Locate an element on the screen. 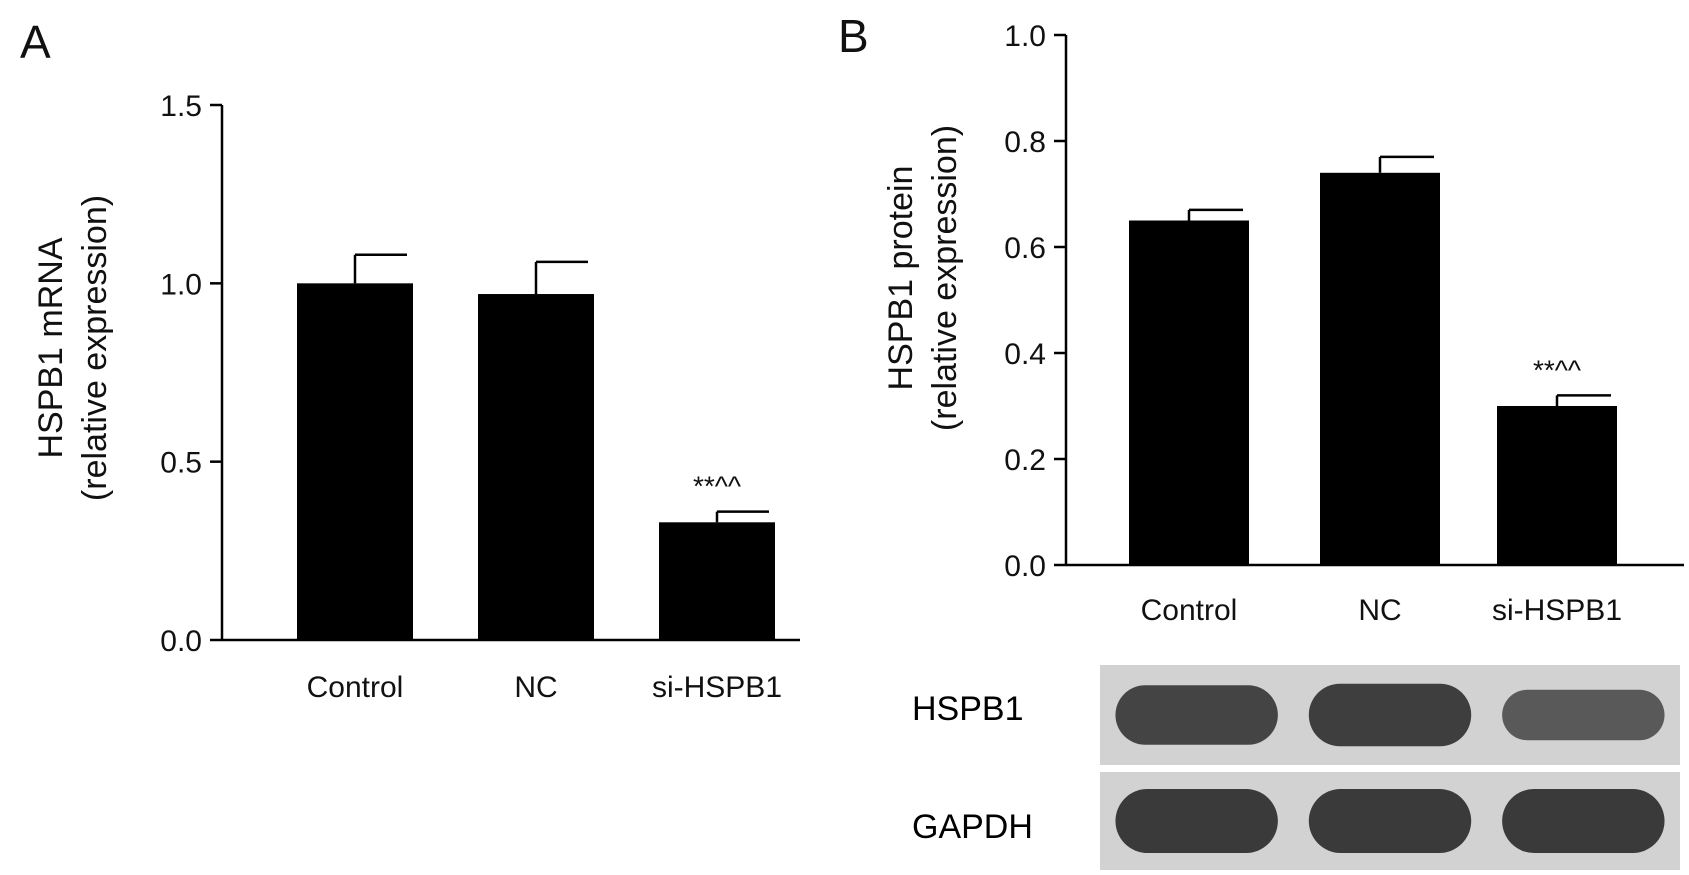 The height and width of the screenshot is (875, 1689). panel-a-bar-nc is located at coordinates (536, 467).